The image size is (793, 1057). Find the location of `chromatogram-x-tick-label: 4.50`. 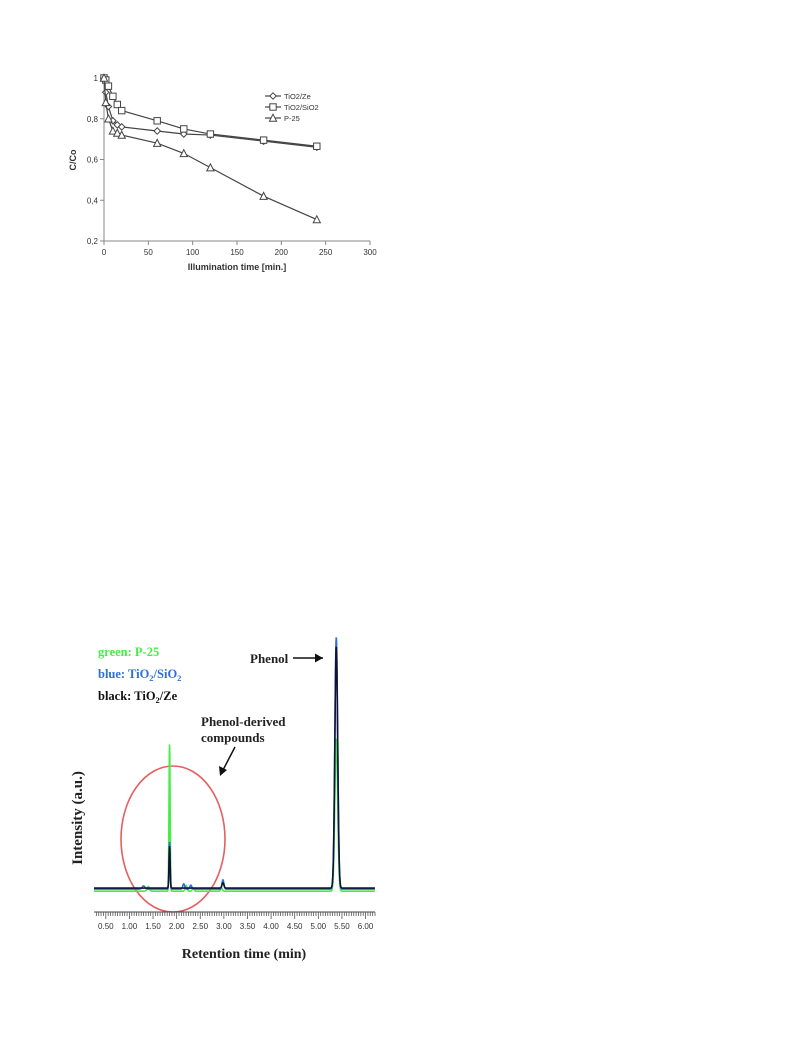

chromatogram-x-tick-label: 4.50 is located at coordinates (295, 926).